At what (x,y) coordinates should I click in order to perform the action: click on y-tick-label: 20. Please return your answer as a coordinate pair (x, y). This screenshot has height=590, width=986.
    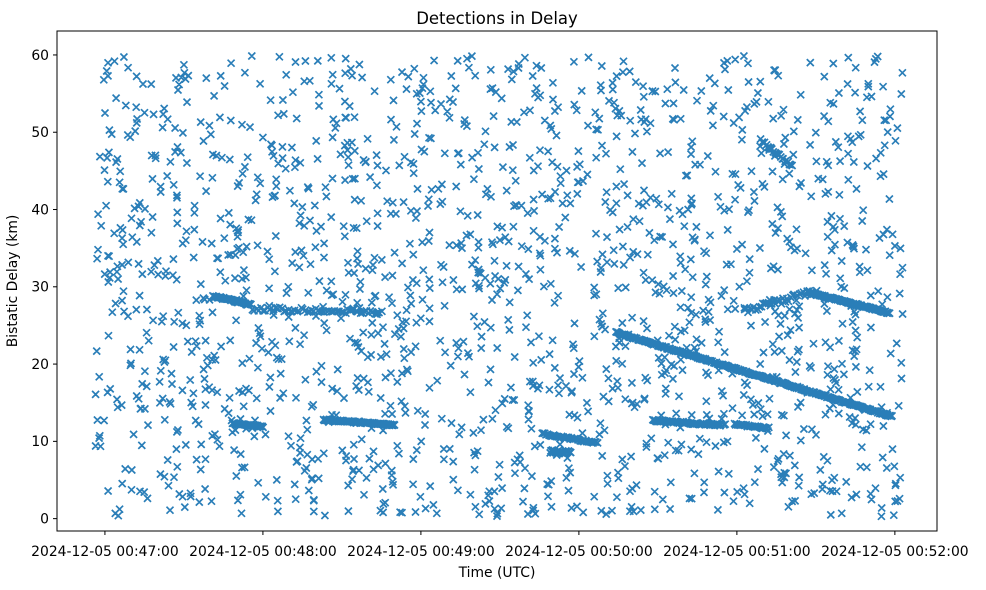
    Looking at the image, I should click on (40, 365).